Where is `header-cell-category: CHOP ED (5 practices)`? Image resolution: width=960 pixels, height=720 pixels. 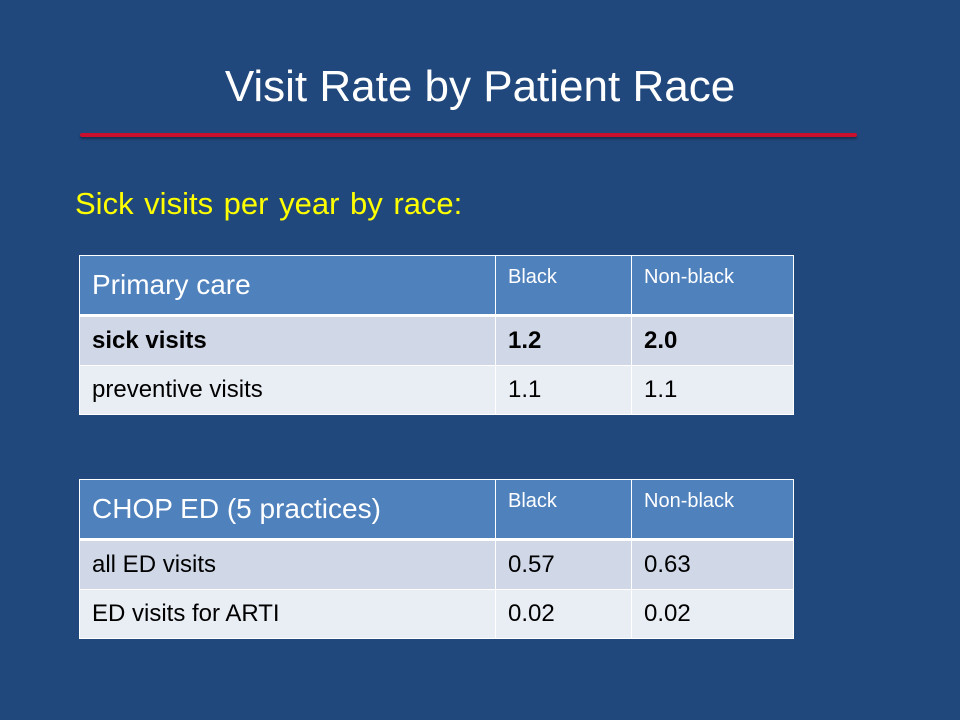
header-cell-category: CHOP ED (5 practices) is located at coordinates (287, 510).